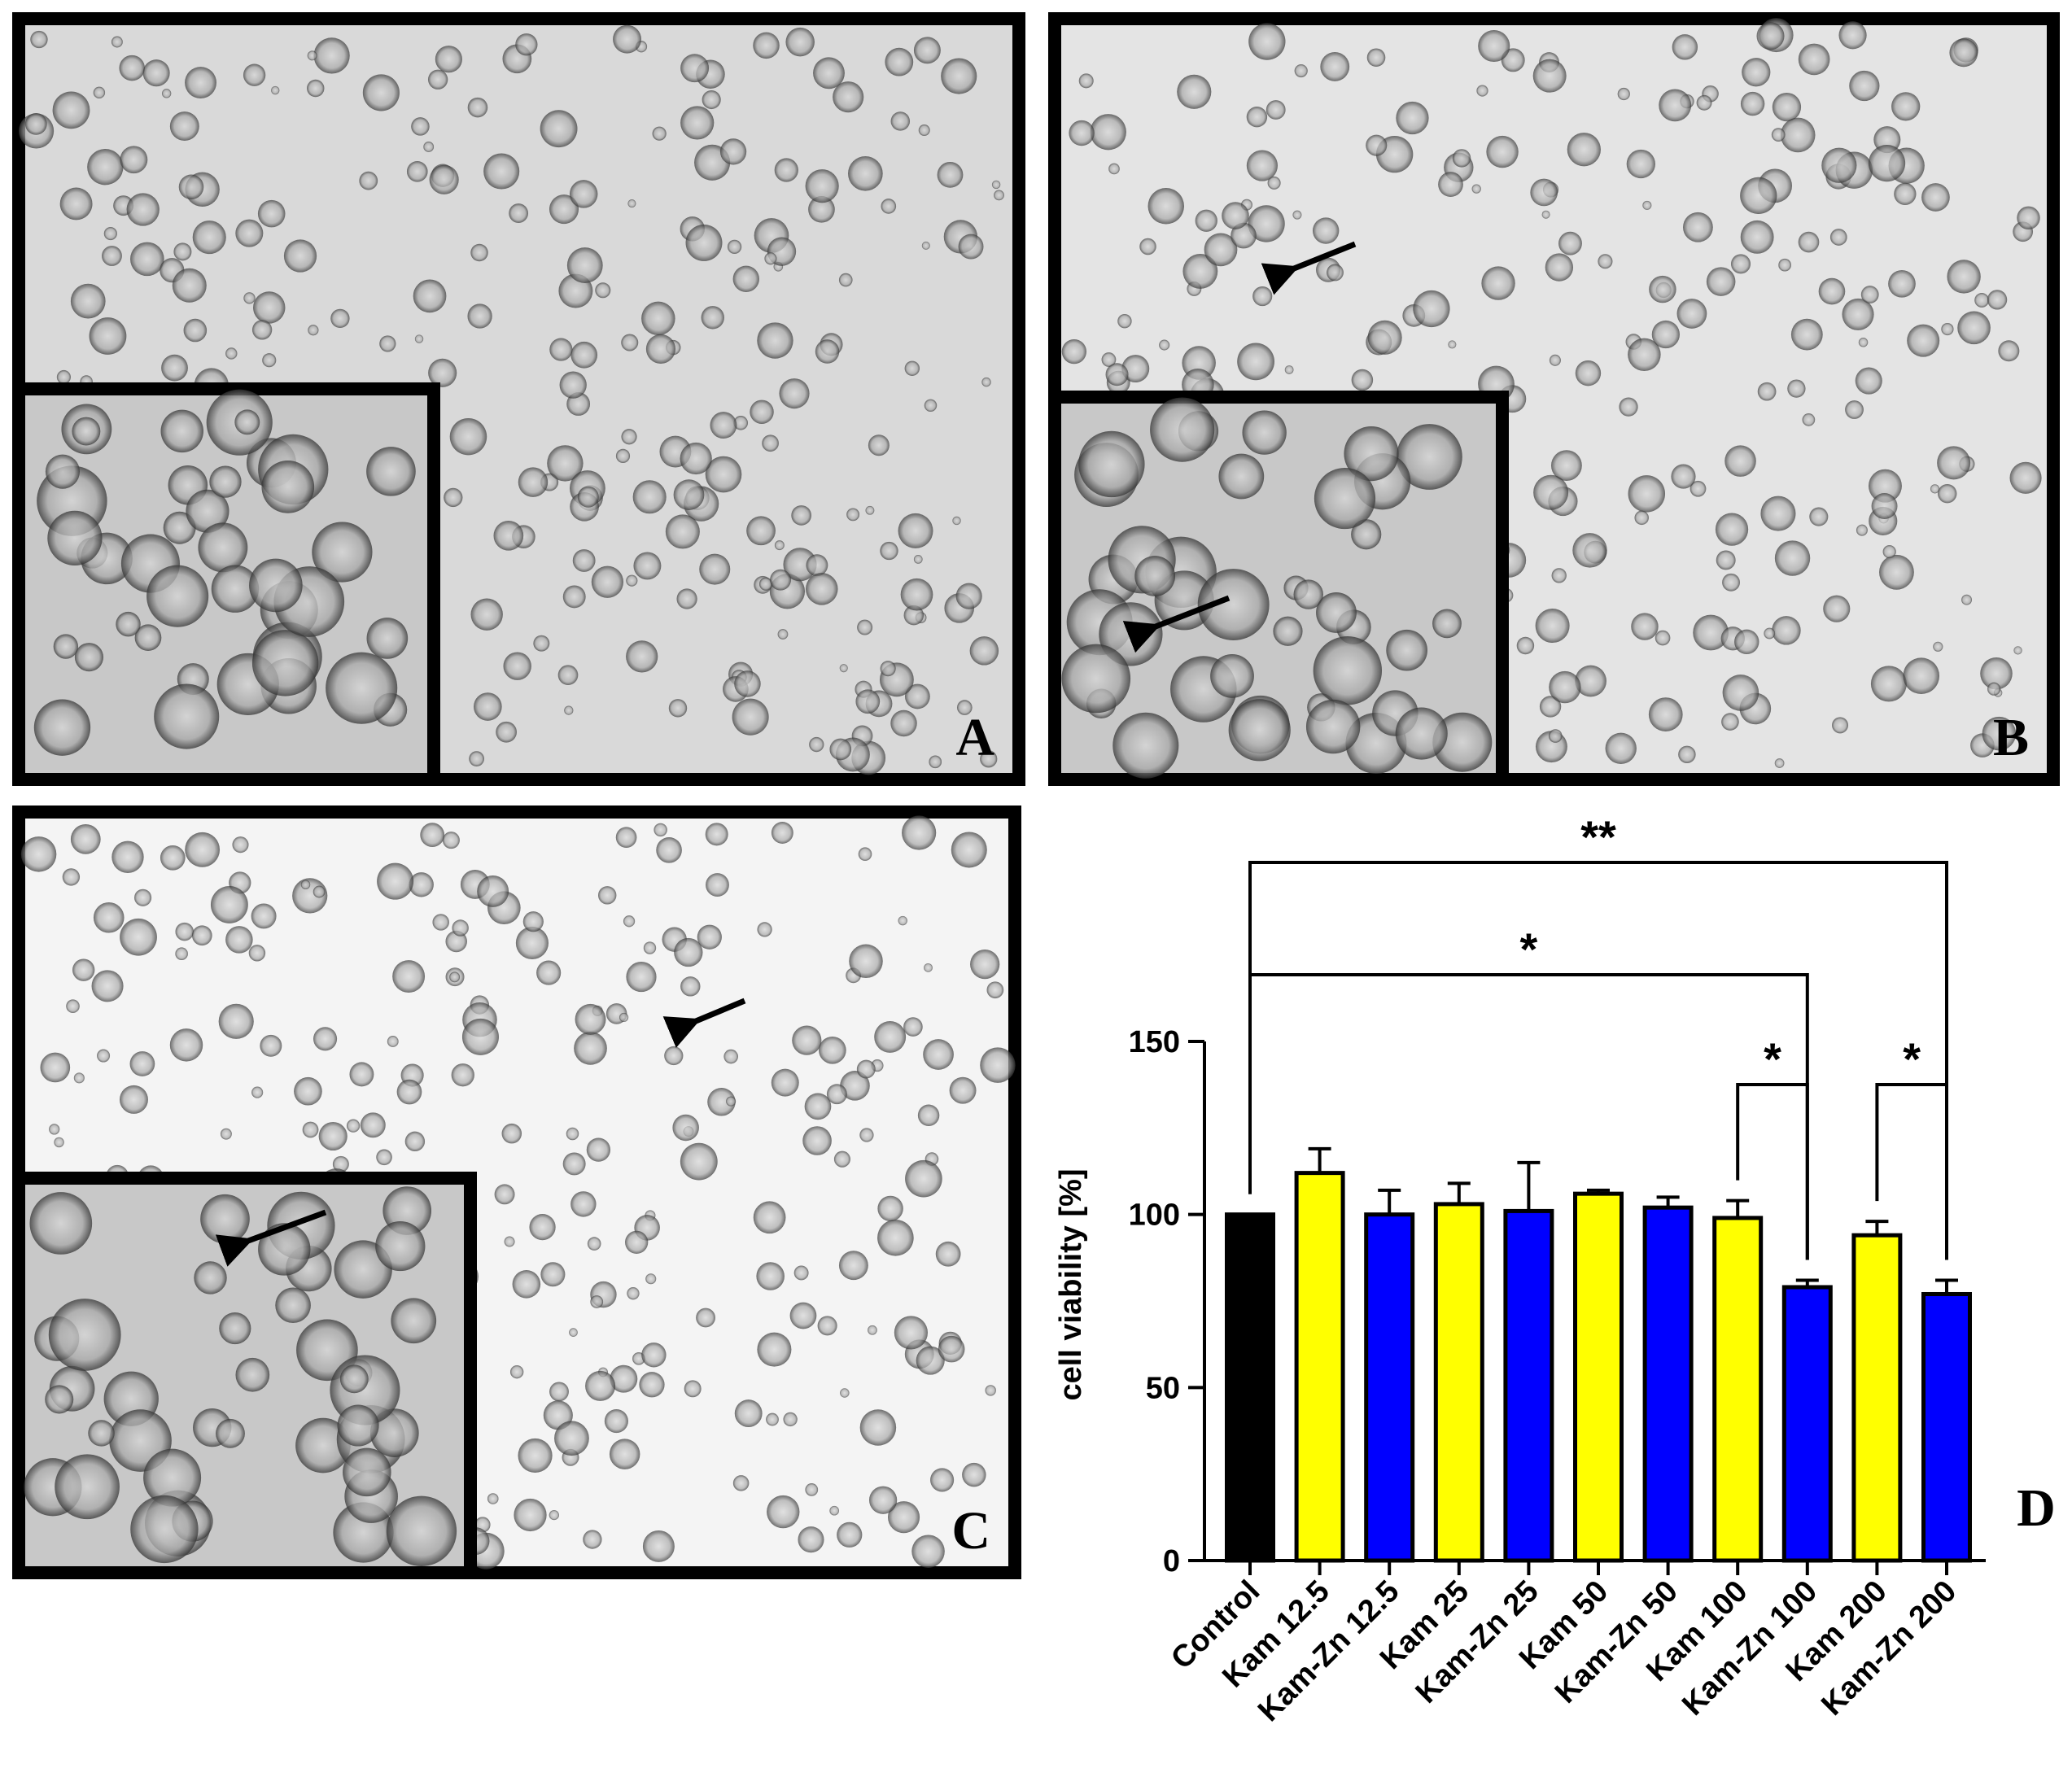 This screenshot has width=2072, height=1790. Describe the element at coordinates (1598, 837) in the screenshot. I see `significance-label: **` at that location.